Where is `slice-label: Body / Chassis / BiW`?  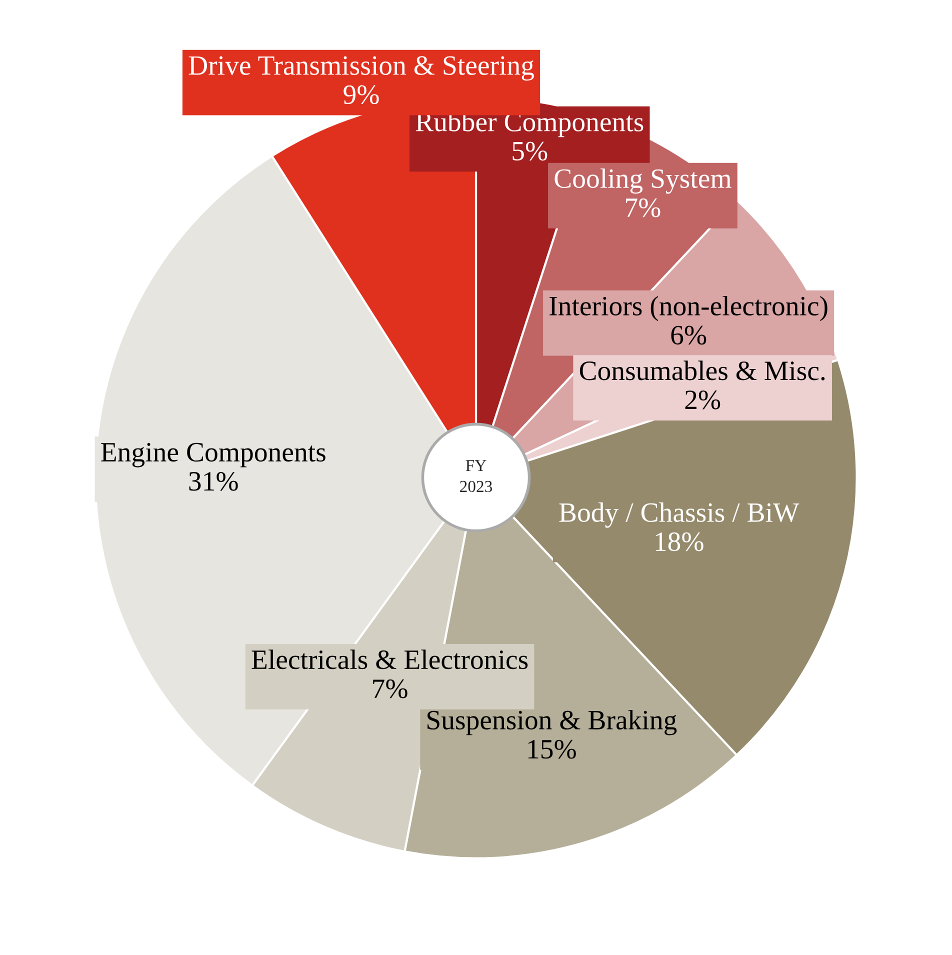 slice-label: Body / Chassis / BiW is located at coordinates (679, 515).